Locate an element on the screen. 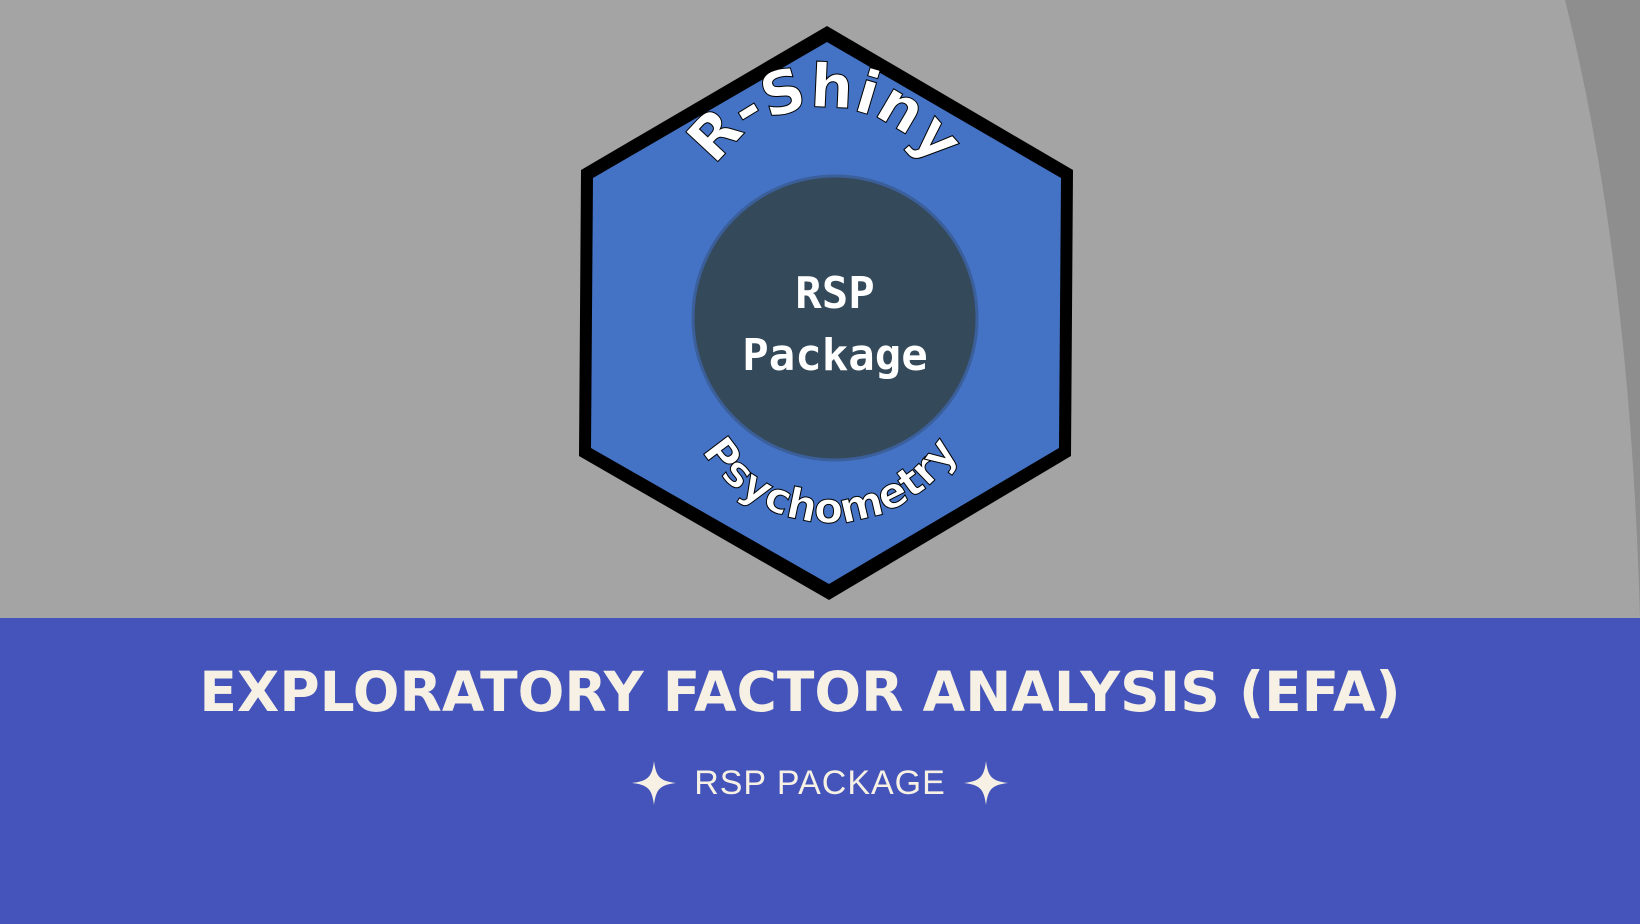 This screenshot has width=1640, height=924. slide-subtitle: RSP PACKAGE is located at coordinates (820, 782).